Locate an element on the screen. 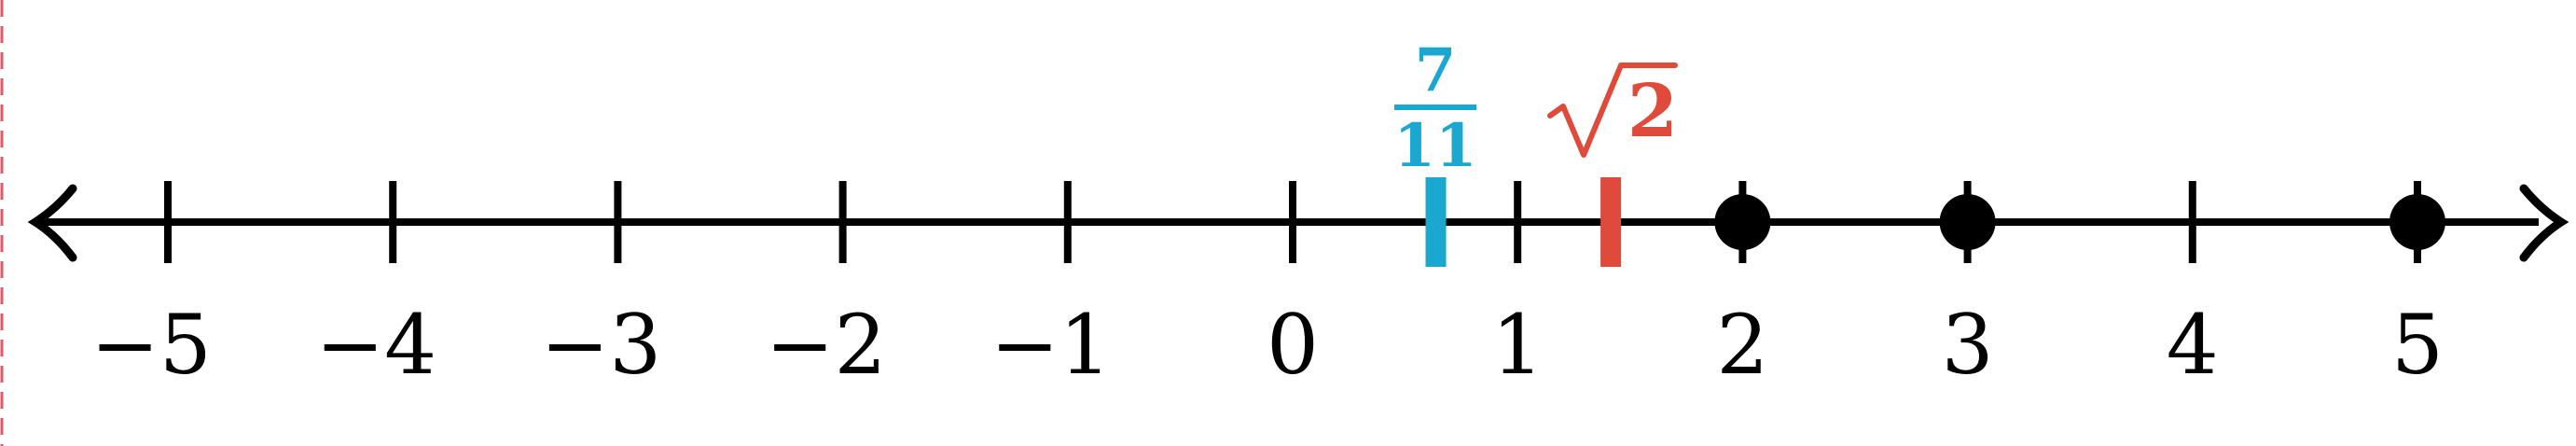 Image resolution: width=2576 pixels, height=446 pixels. tick-label: −3 is located at coordinates (601, 345).